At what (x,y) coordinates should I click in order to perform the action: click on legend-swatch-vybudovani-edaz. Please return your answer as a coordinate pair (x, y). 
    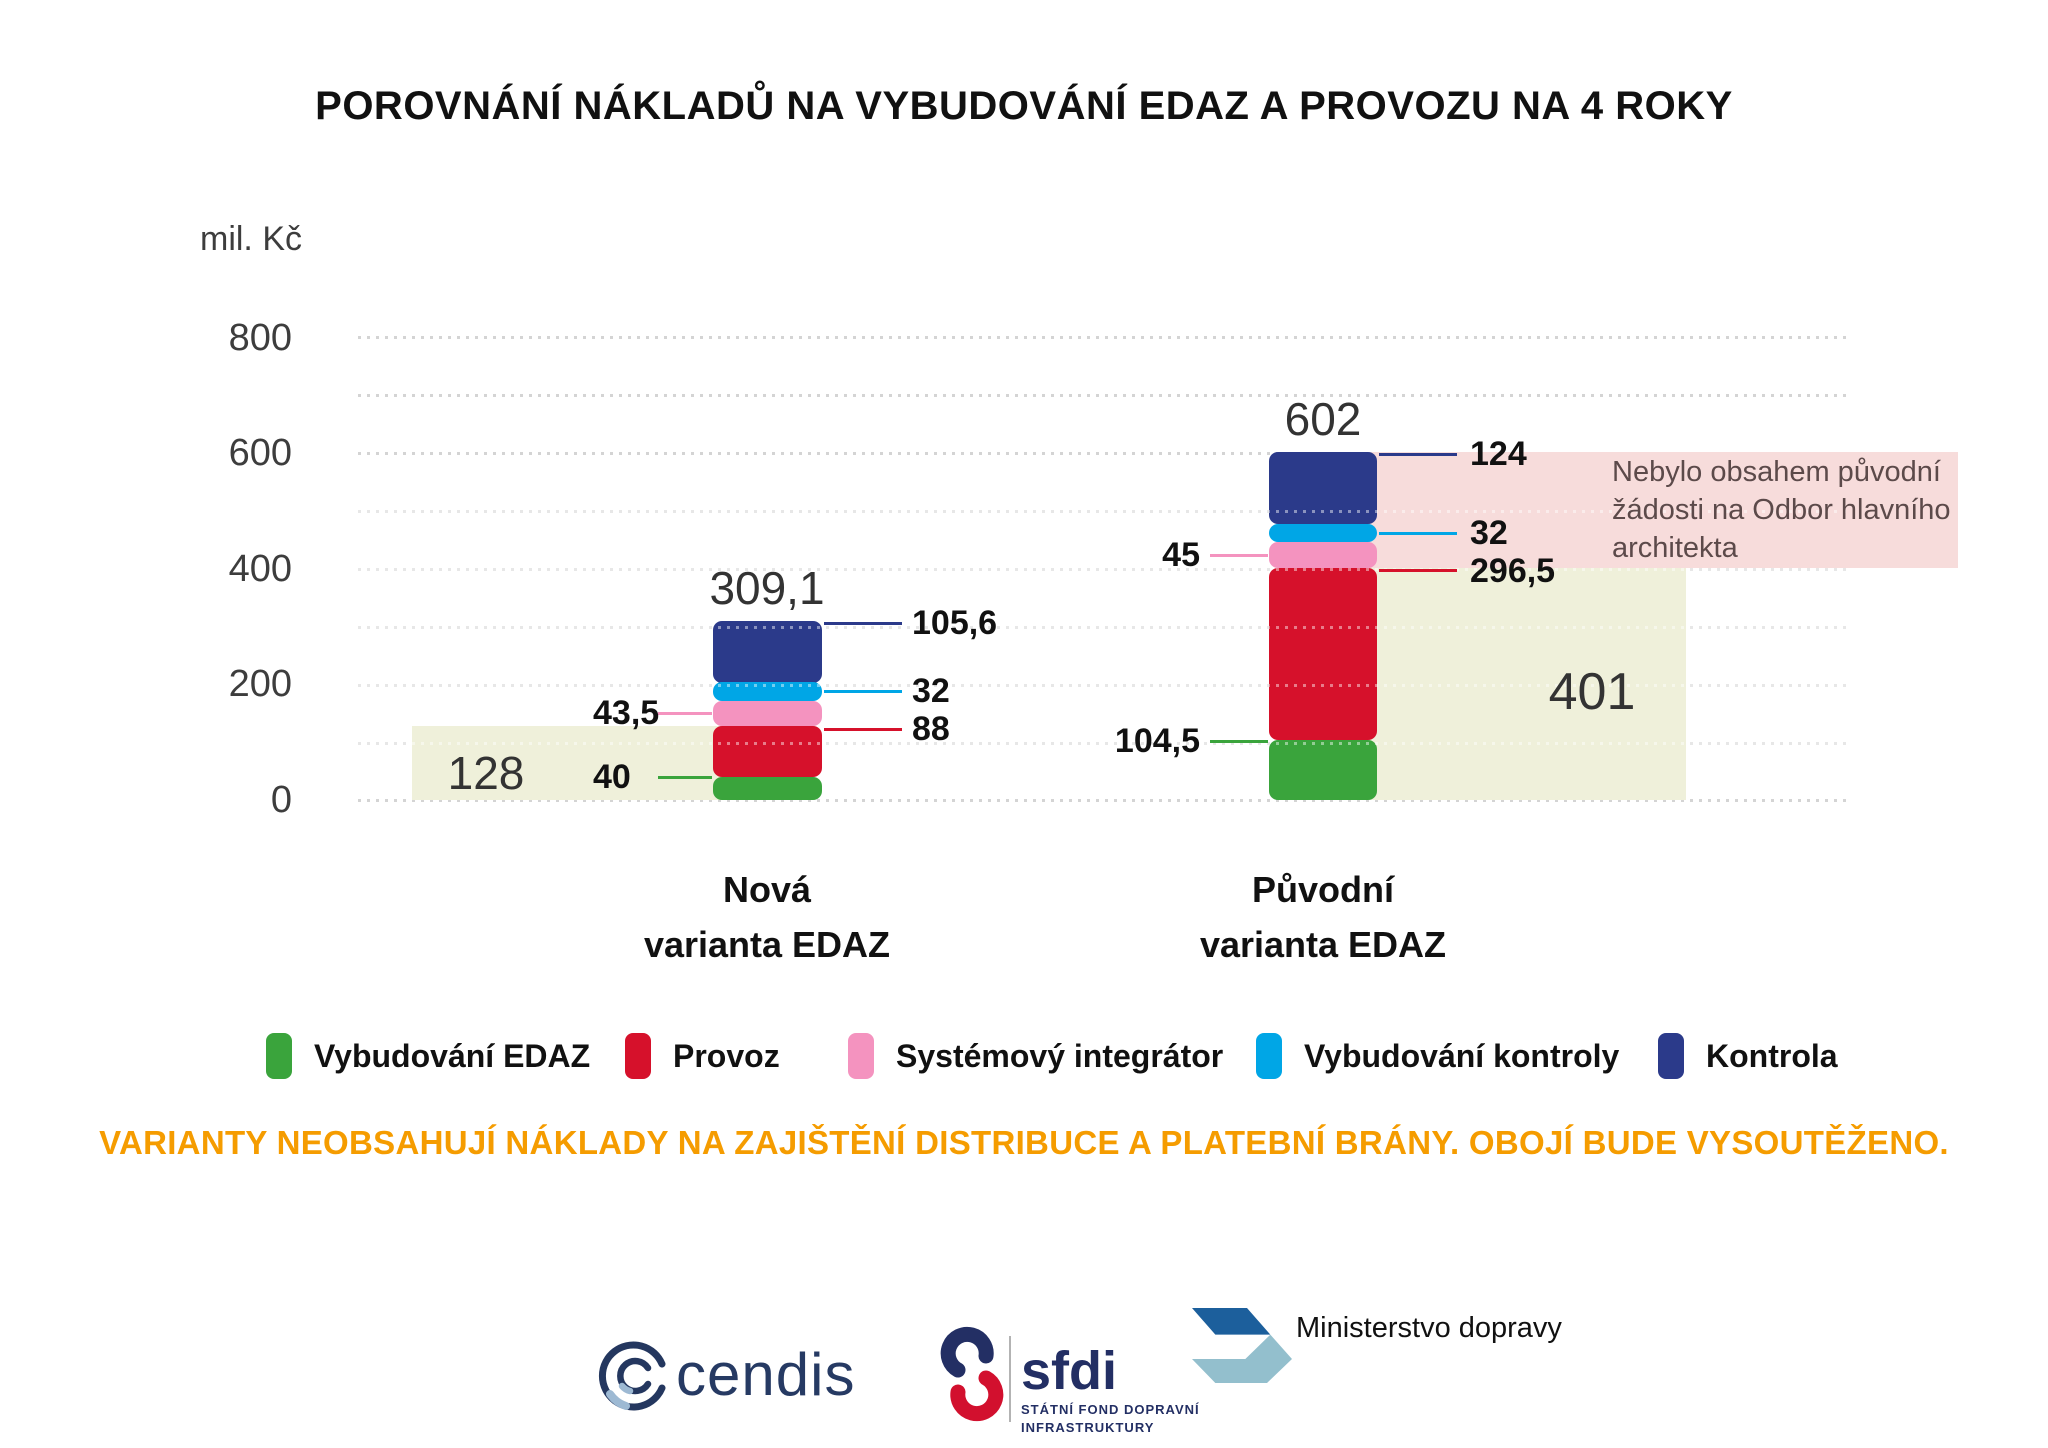
    Looking at the image, I should click on (279, 1056).